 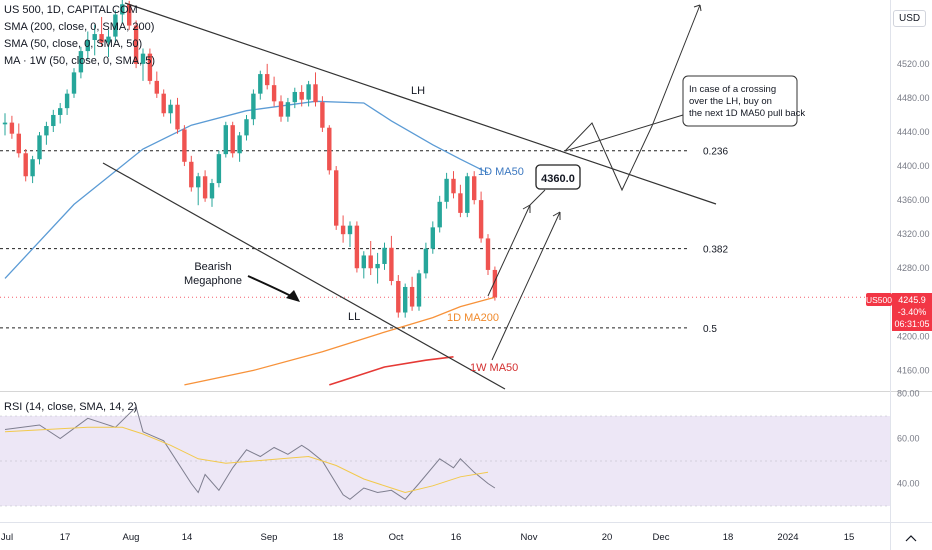 What do you see at coordinates (912, 312) in the screenshot?
I see `price-badge-bg` at bounding box center [912, 312].